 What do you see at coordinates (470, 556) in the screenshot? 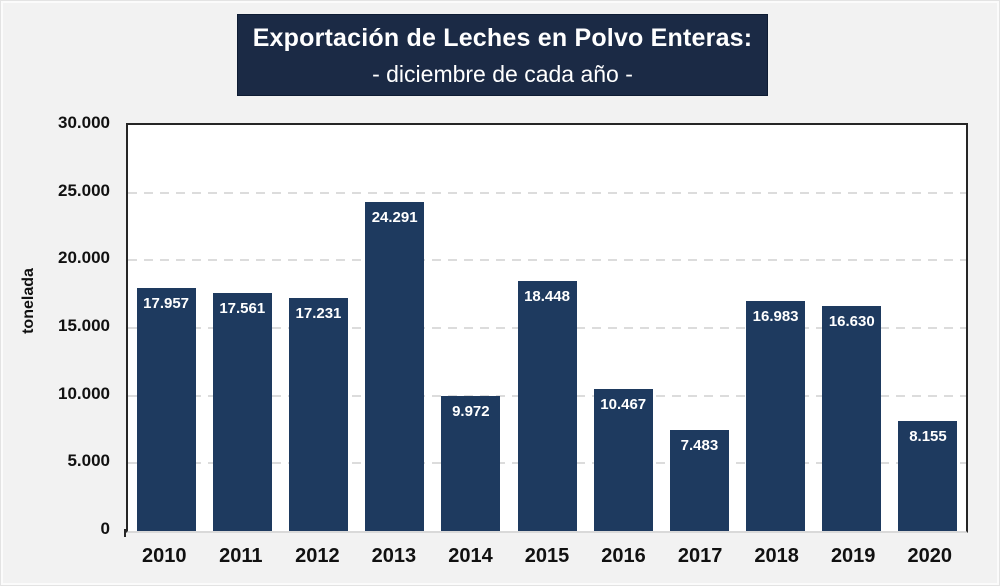
I see `x-tick-label-2014: 2014` at bounding box center [470, 556].